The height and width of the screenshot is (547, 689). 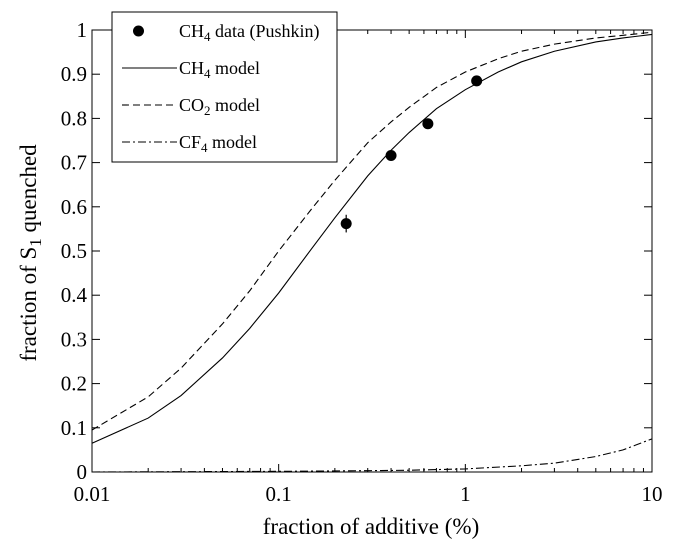 What do you see at coordinates (82, 472) in the screenshot?
I see `y-tick-label: 0` at bounding box center [82, 472].